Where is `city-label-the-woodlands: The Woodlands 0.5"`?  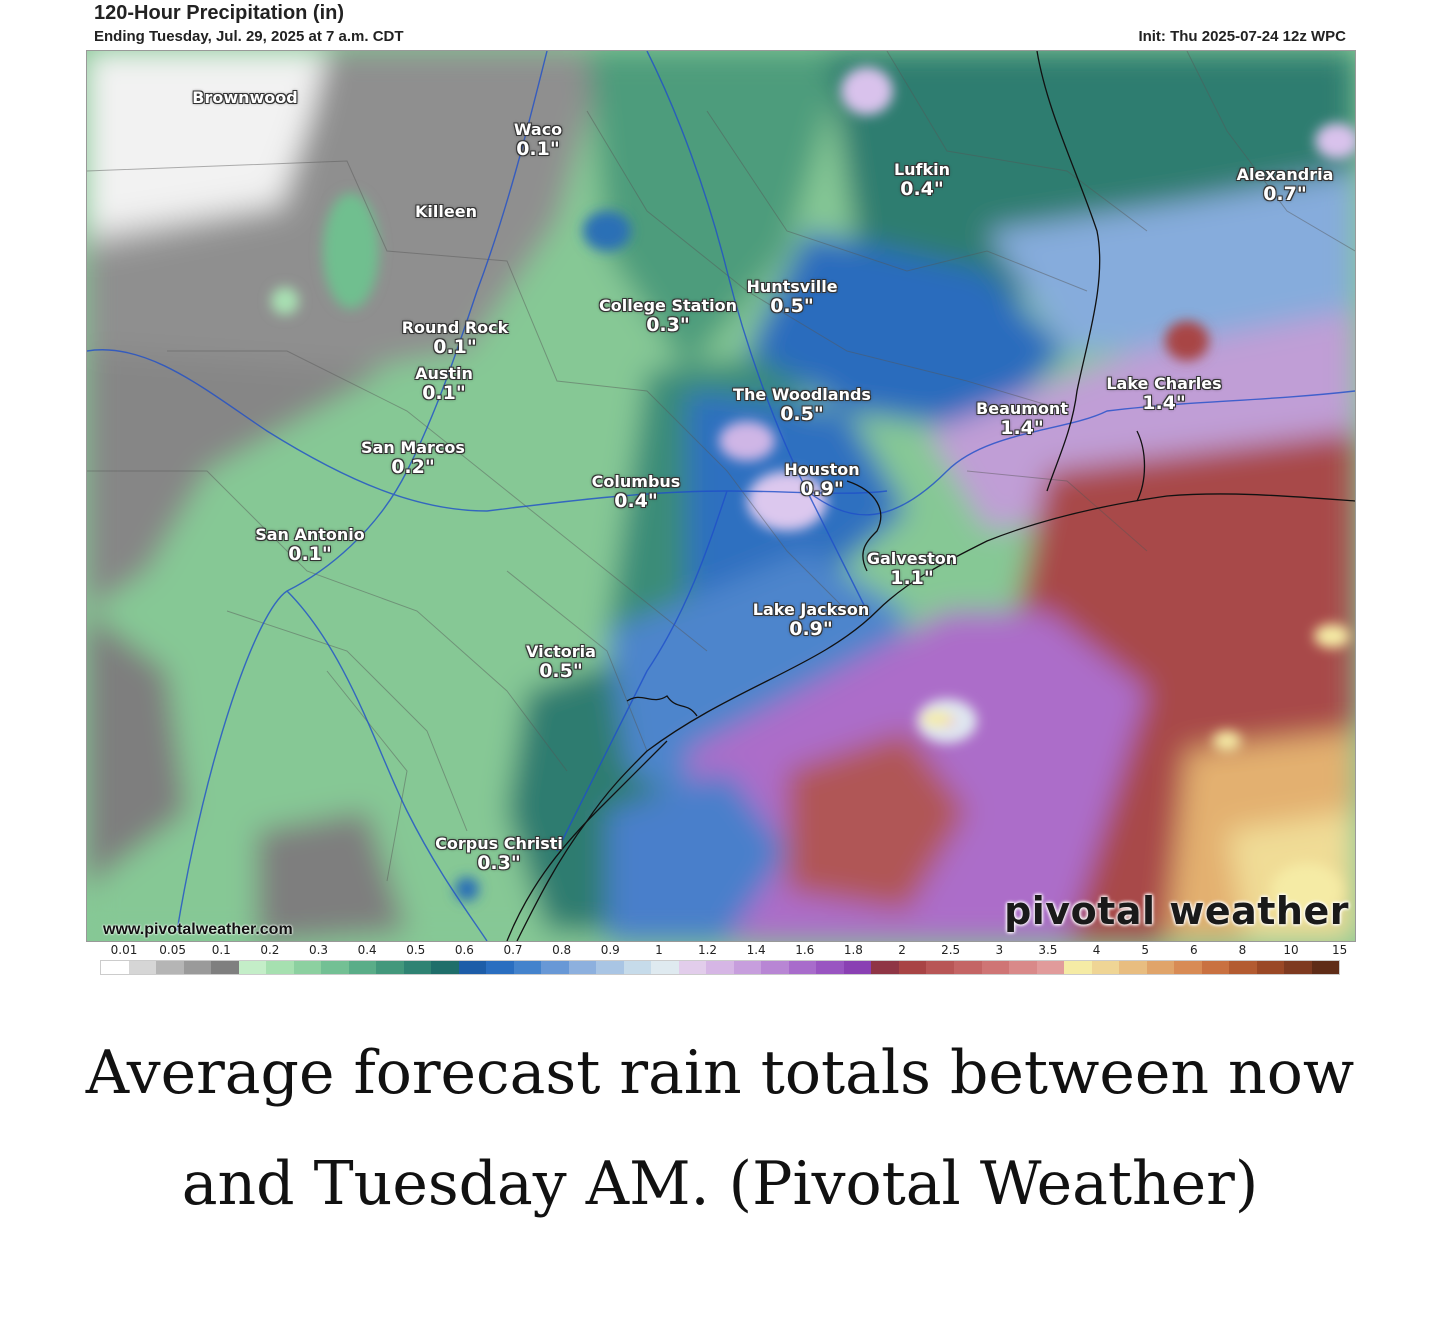 city-label-the-woodlands: The Woodlands 0.5" is located at coordinates (802, 405).